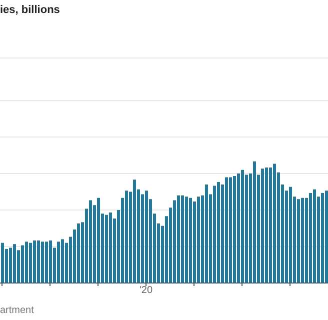 Image resolution: width=328 pixels, height=320 pixels. What do you see at coordinates (30, 10) in the screenshot?
I see `chart-title: ies, billions` at bounding box center [30, 10].